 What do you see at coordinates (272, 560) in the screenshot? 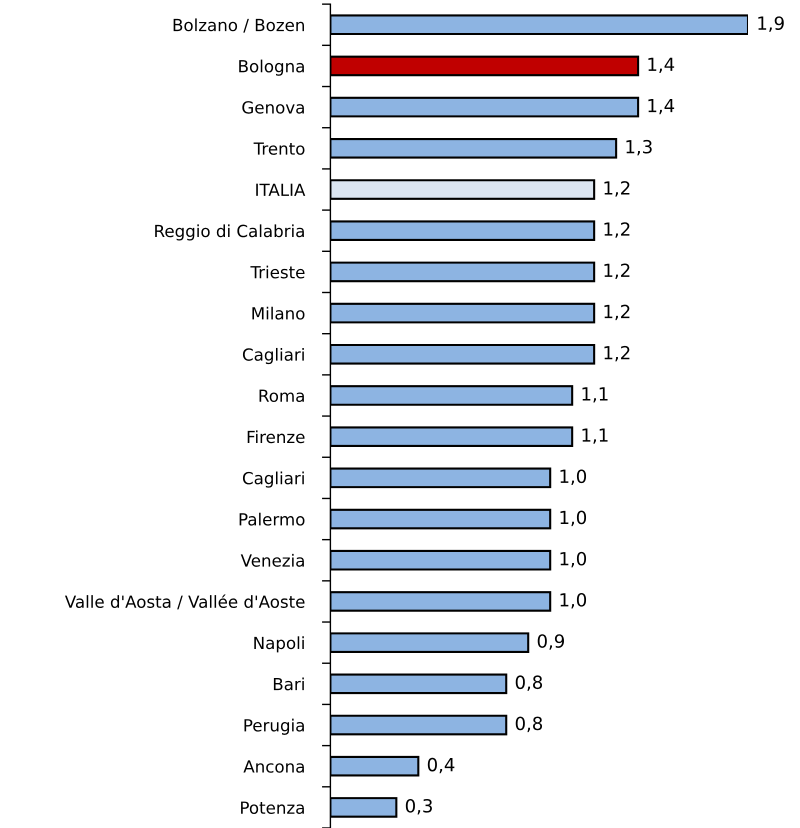
I see `y-tick-label: Venezia` at bounding box center [272, 560].